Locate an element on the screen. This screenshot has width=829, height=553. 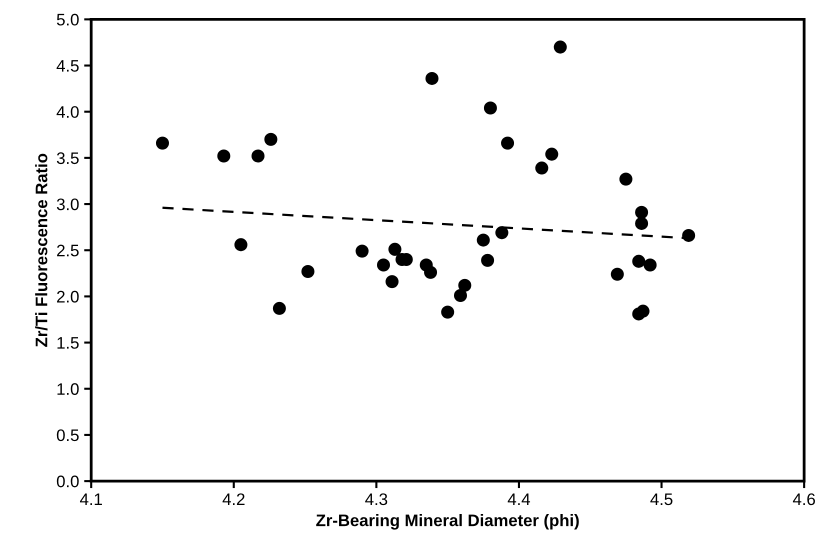
y-tick-label: 5.0 is located at coordinates (67, 20).